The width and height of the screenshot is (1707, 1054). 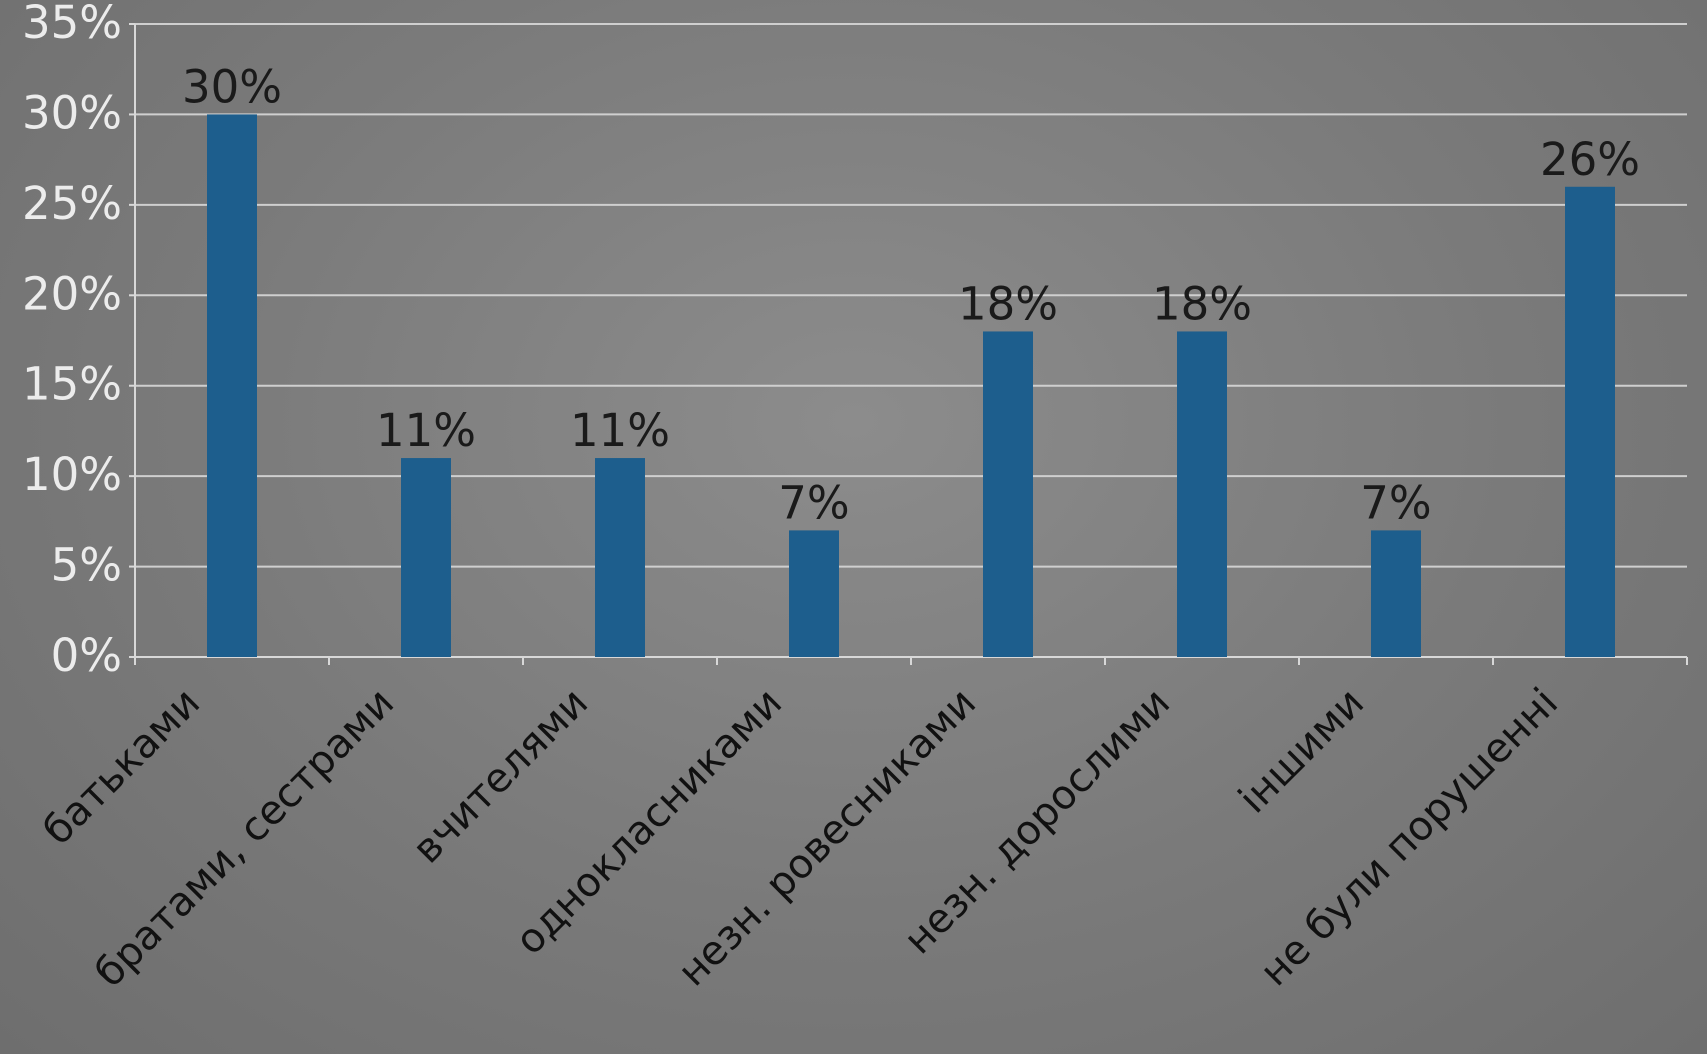 What do you see at coordinates (232, 86) in the screenshot?
I see `data-label: 30%` at bounding box center [232, 86].